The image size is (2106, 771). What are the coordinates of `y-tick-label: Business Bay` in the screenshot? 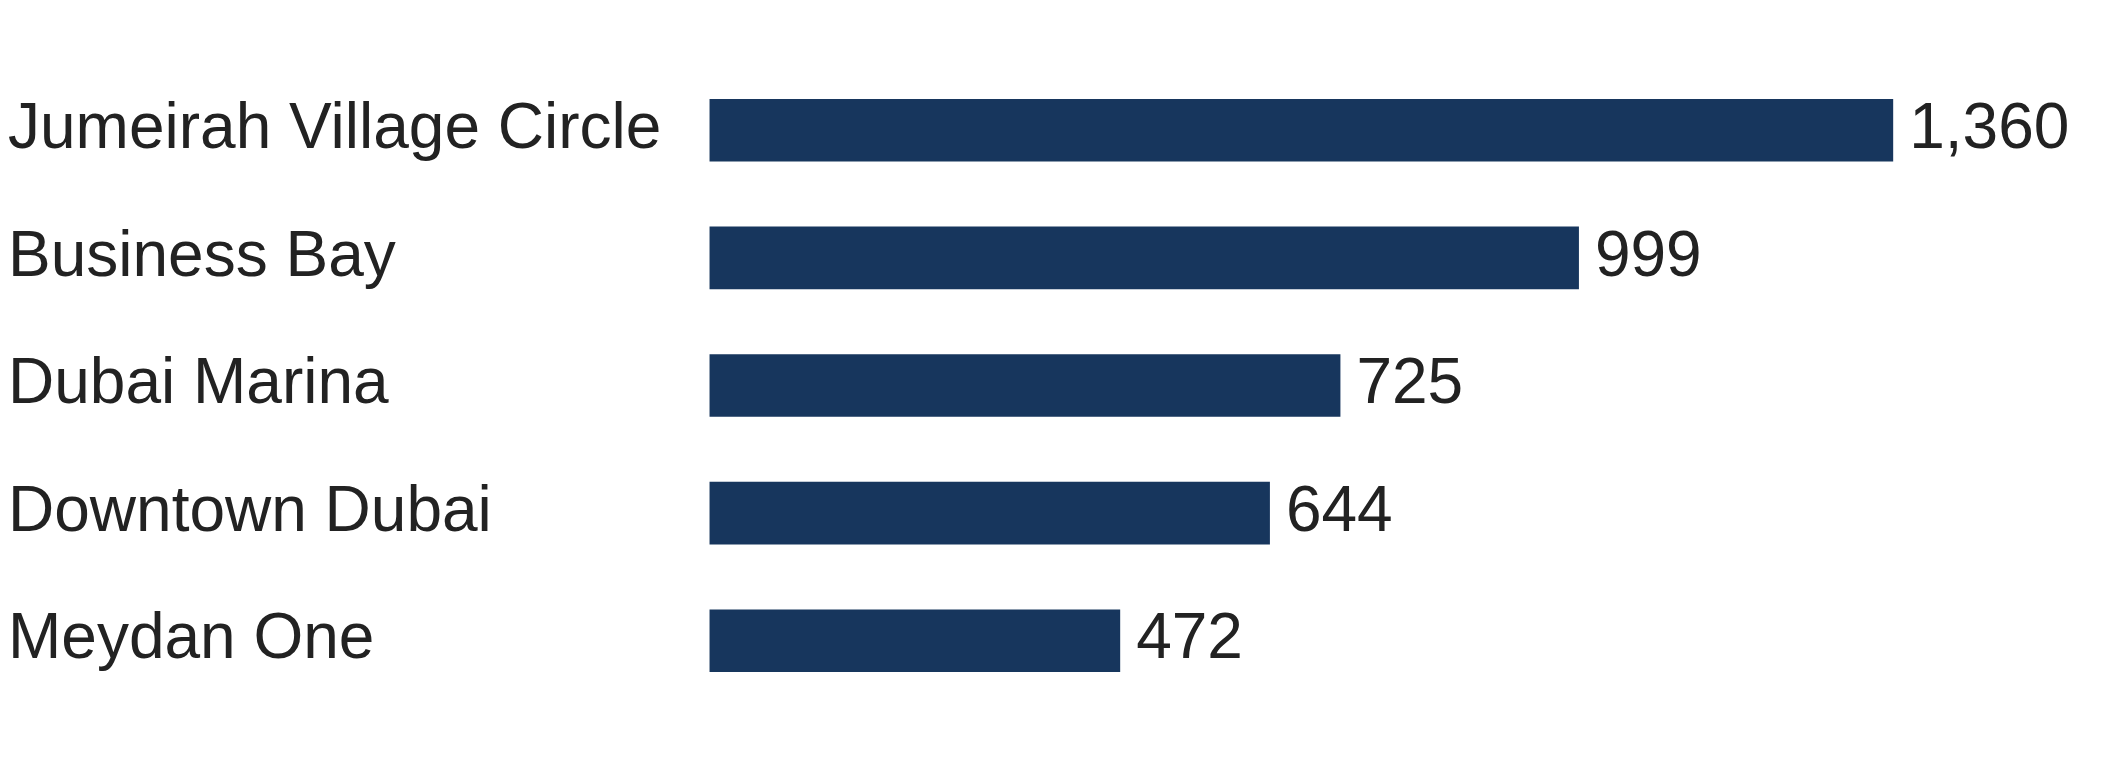 It's located at (202, 253).